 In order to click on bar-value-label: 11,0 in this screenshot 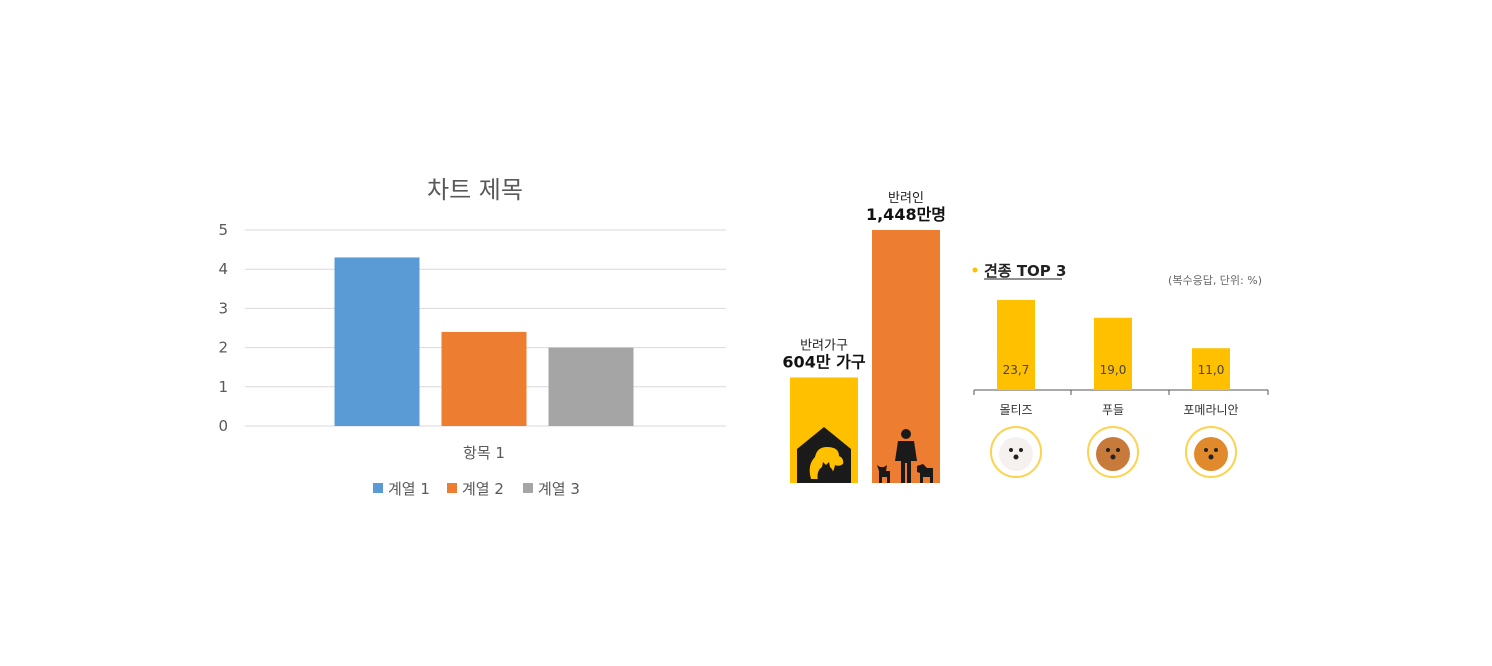, I will do `click(1211, 370)`.